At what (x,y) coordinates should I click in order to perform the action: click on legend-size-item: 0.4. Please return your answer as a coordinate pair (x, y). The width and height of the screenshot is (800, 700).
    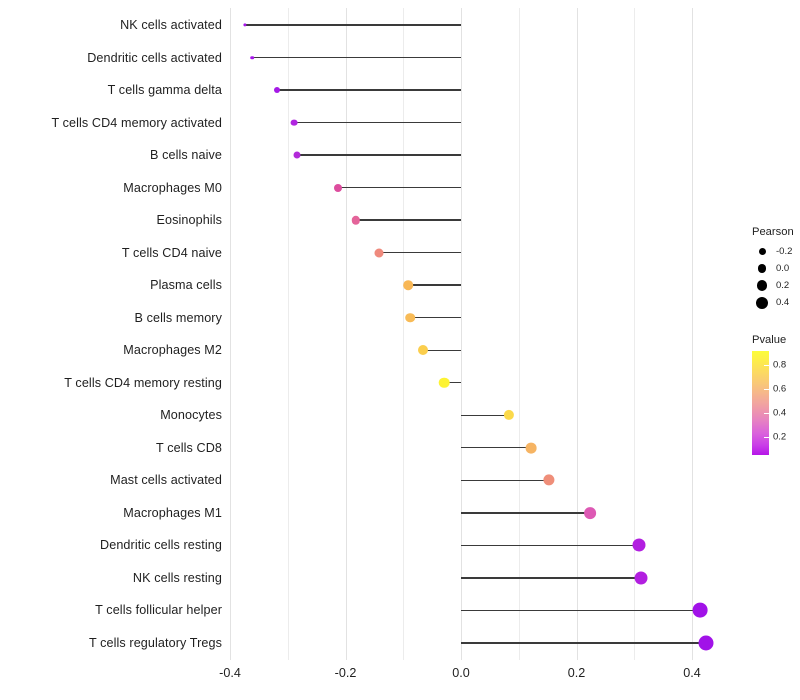
    Looking at the image, I should click on (776, 302).